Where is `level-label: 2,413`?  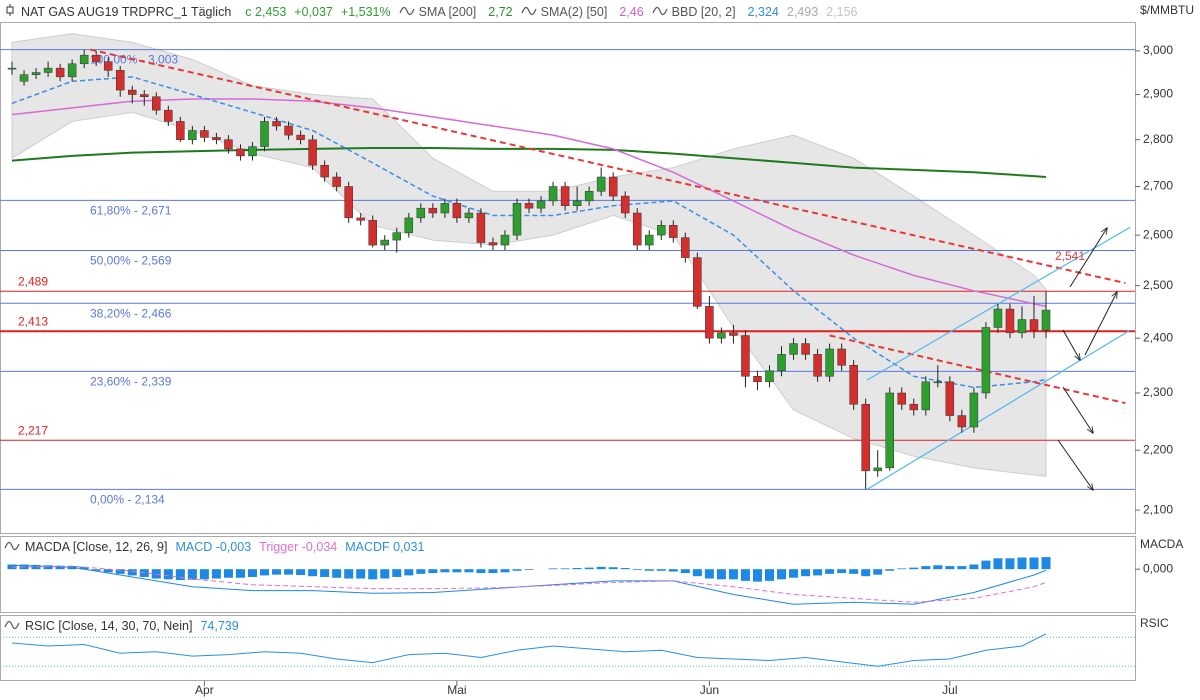 level-label: 2,413 is located at coordinates (33, 321).